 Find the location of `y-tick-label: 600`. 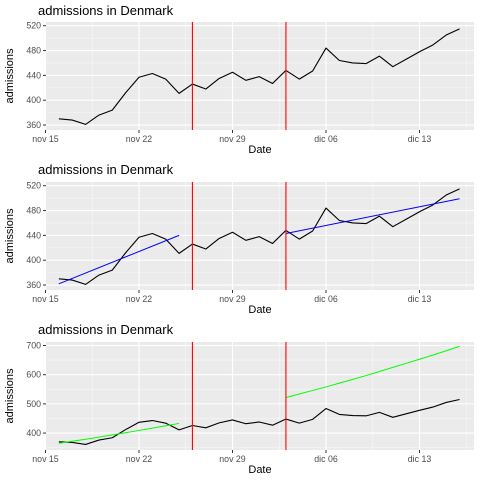

y-tick-label: 600 is located at coordinates (33, 375).